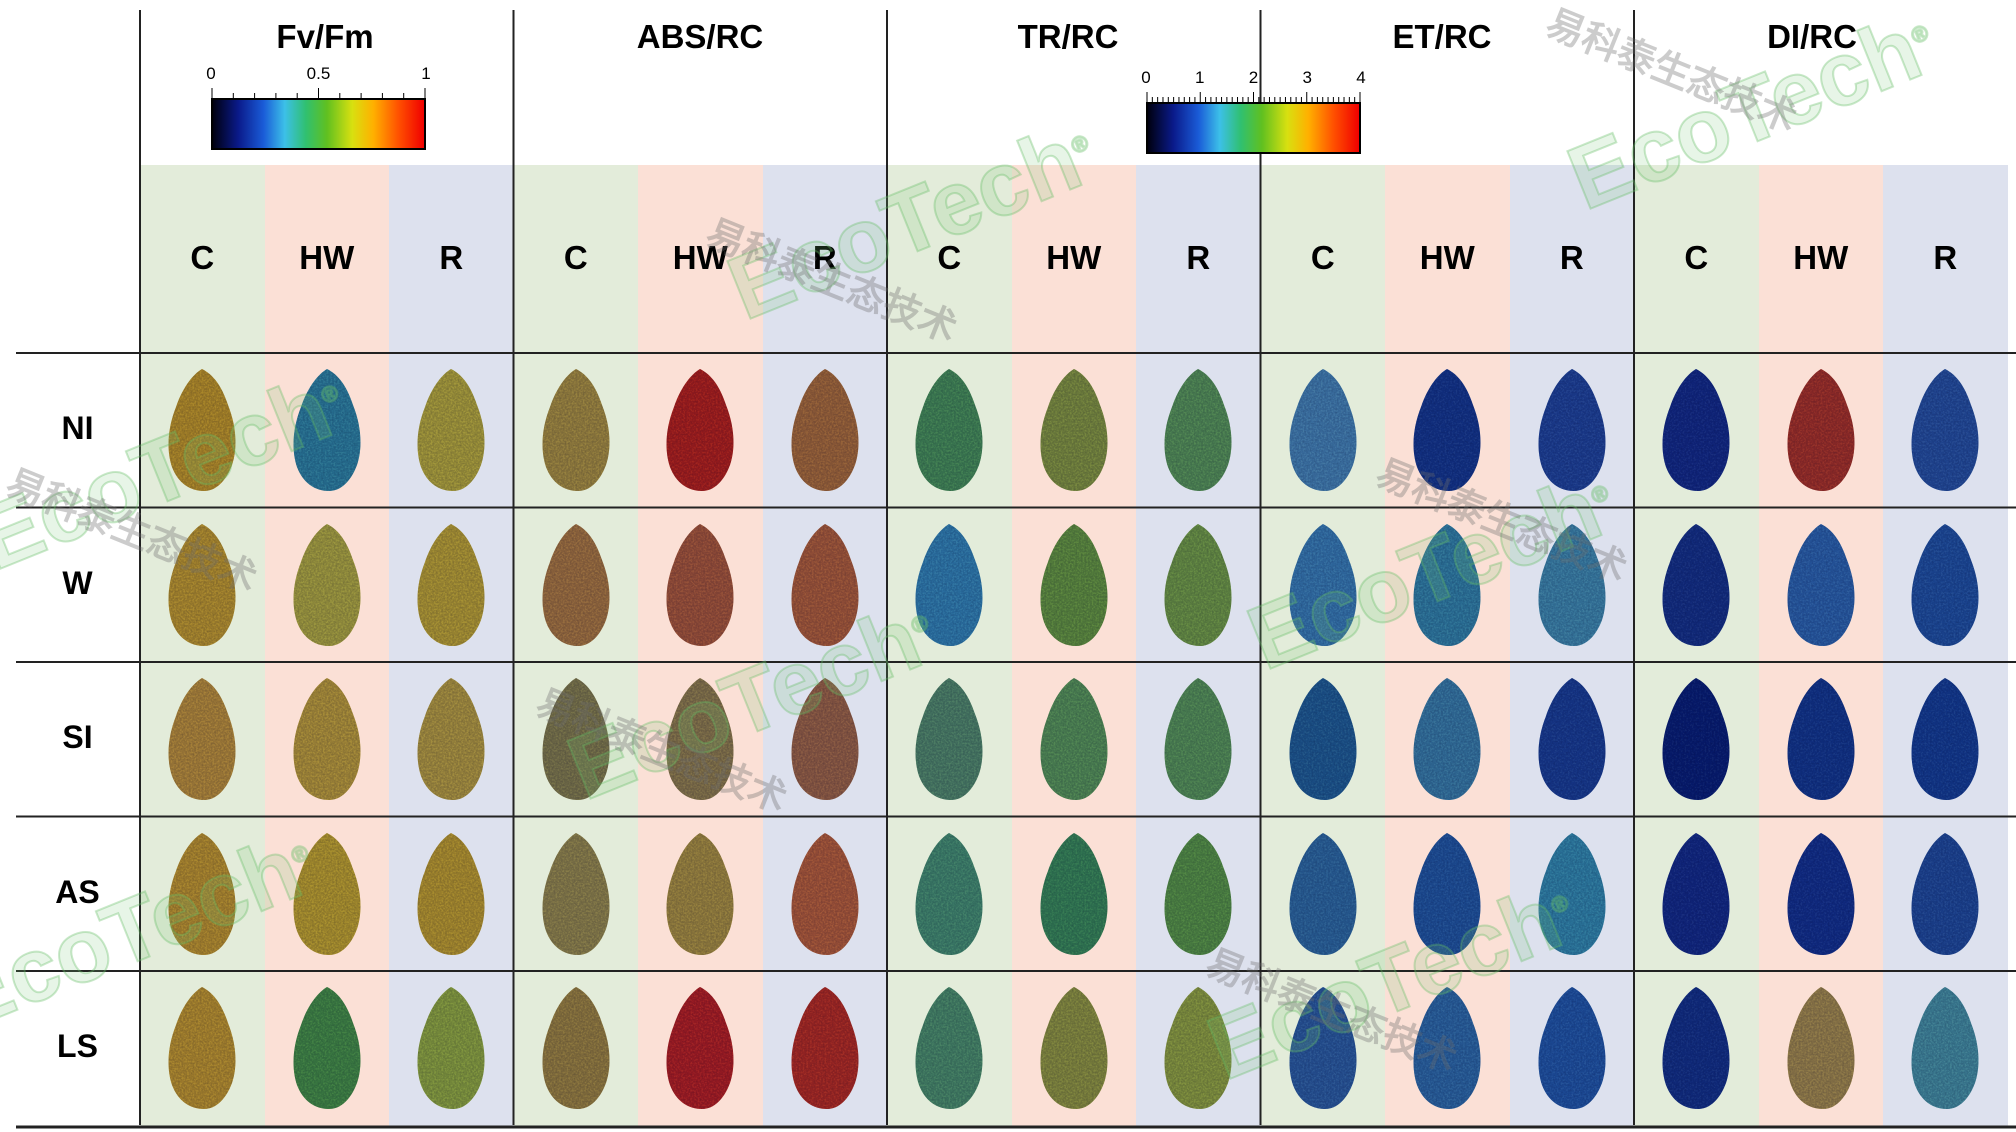 Image resolution: width=2016 pixels, height=1132 pixels. I want to click on colorbar-tick-label: 1, so click(426, 73).